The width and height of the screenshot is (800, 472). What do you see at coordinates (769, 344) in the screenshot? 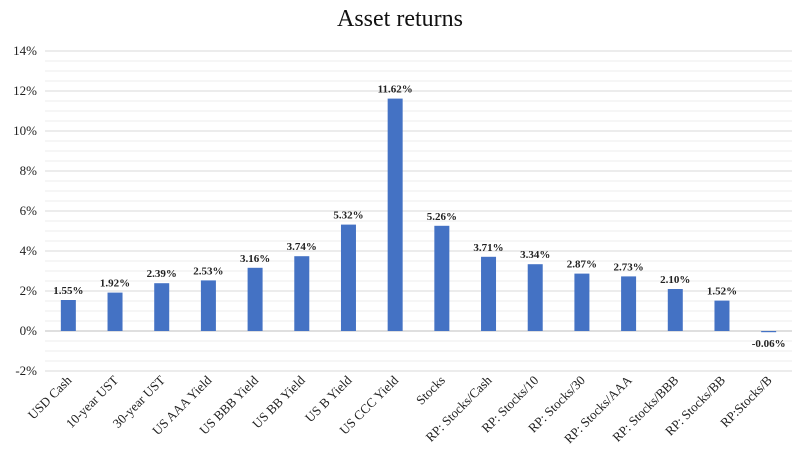
I see `data-label: -0.06%` at bounding box center [769, 344].